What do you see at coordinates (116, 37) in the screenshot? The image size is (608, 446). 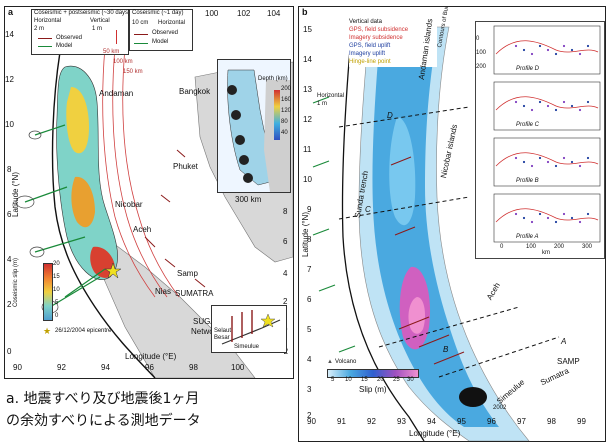 I see `vertical-arrow-swatch` at bounding box center [116, 37].